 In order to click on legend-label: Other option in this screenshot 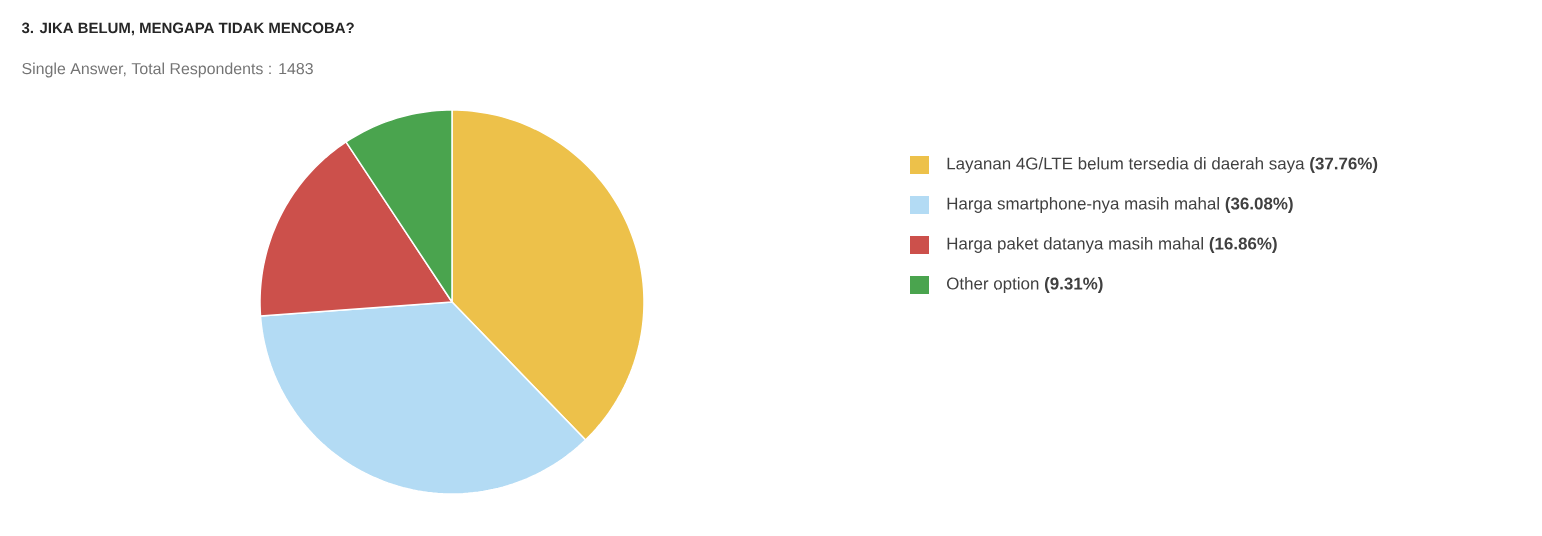, I will do `click(993, 285)`.